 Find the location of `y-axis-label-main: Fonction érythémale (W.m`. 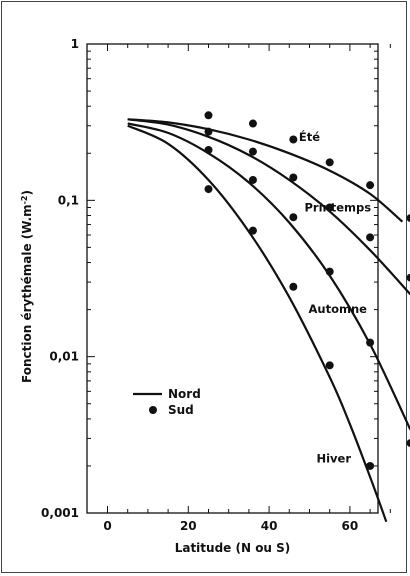

y-axis-label-main: Fonction érythémale (W.m is located at coordinates (27, 293).